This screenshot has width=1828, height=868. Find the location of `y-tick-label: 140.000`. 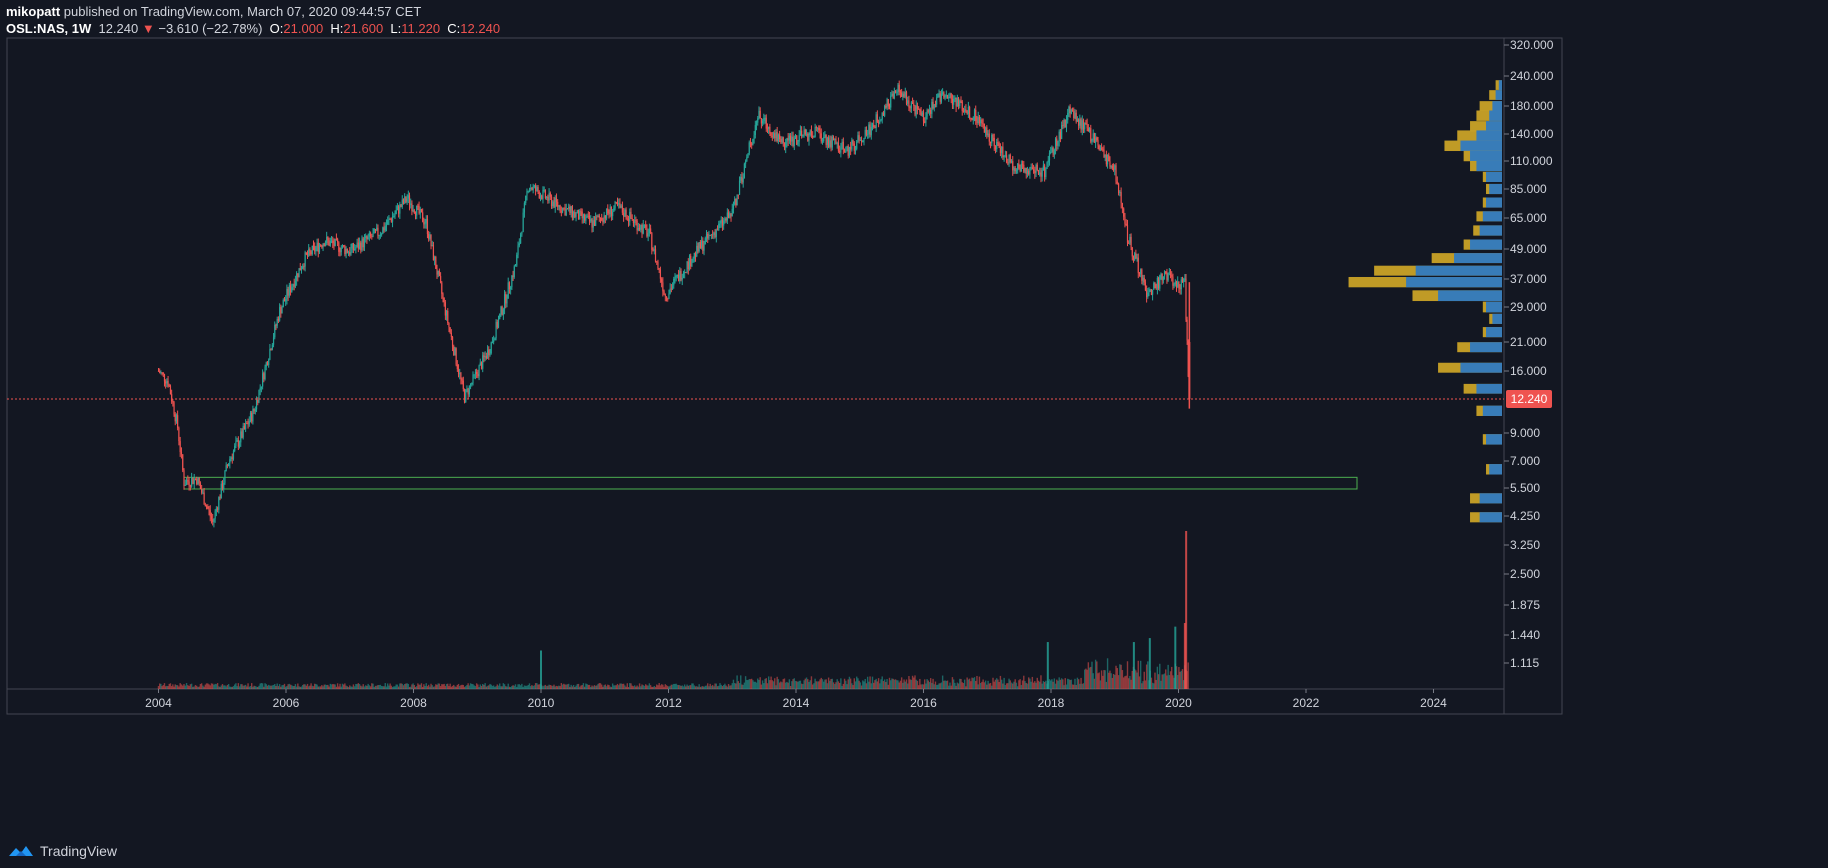

y-tick-label: 140.000 is located at coordinates (1532, 134).